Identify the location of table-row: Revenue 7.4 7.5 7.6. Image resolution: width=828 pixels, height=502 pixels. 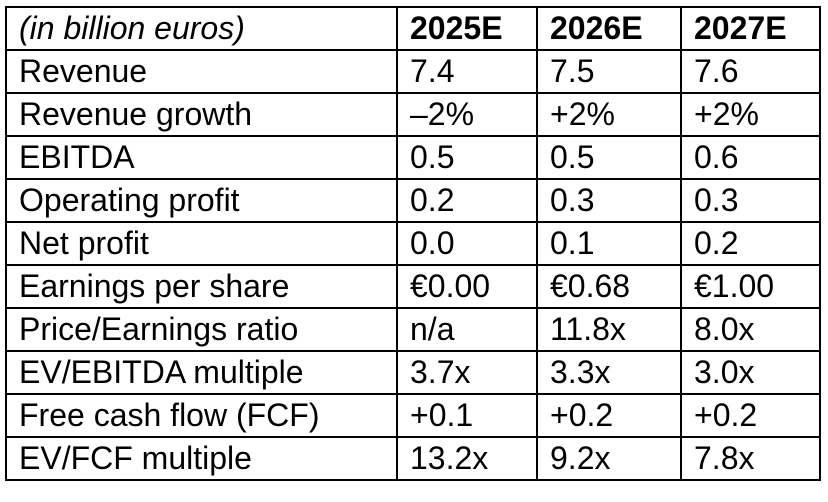
(413, 71).